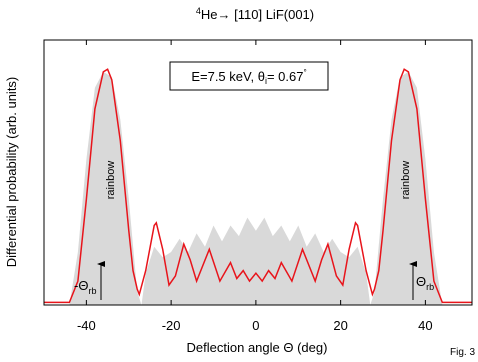  I want to click on x-tick-label: 40, so click(425, 325).